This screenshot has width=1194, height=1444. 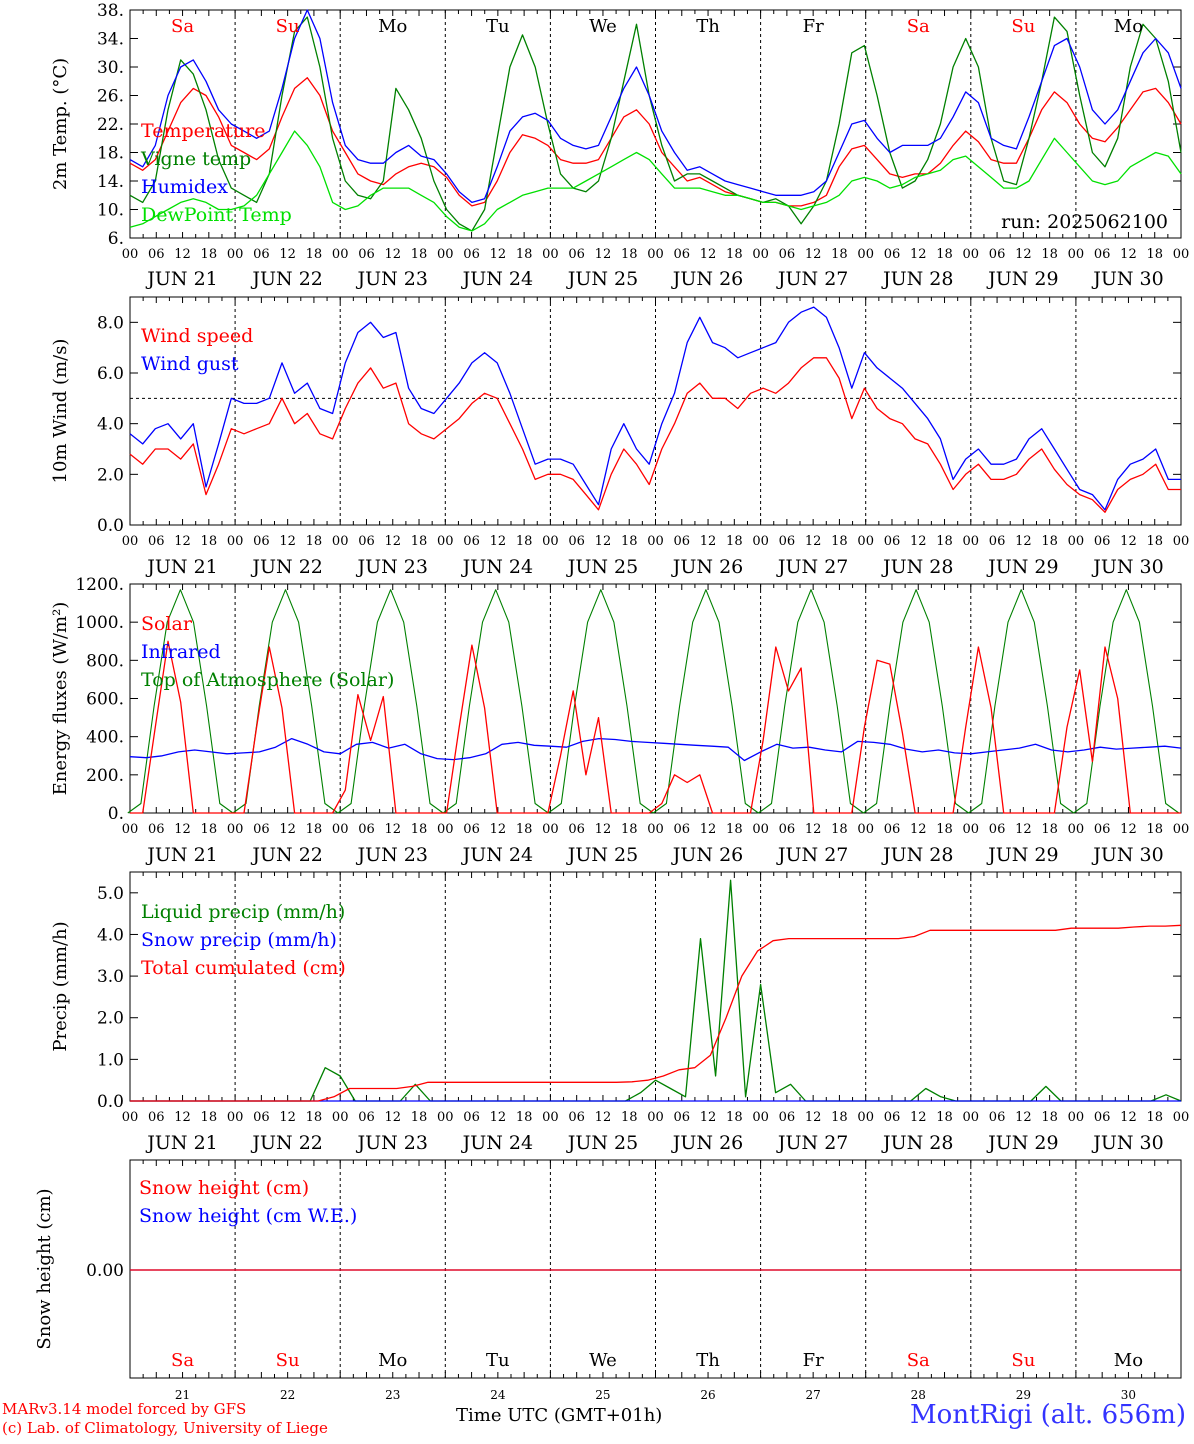 What do you see at coordinates (497, 279) in the screenshot?
I see `temp-date-label: JUN 24` at bounding box center [497, 279].